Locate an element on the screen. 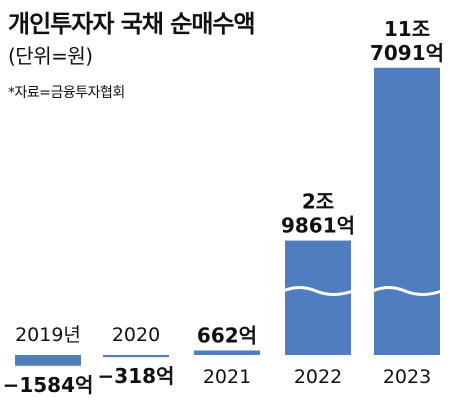  chart-source: *자료=금융투자협회 is located at coordinates (66, 93).